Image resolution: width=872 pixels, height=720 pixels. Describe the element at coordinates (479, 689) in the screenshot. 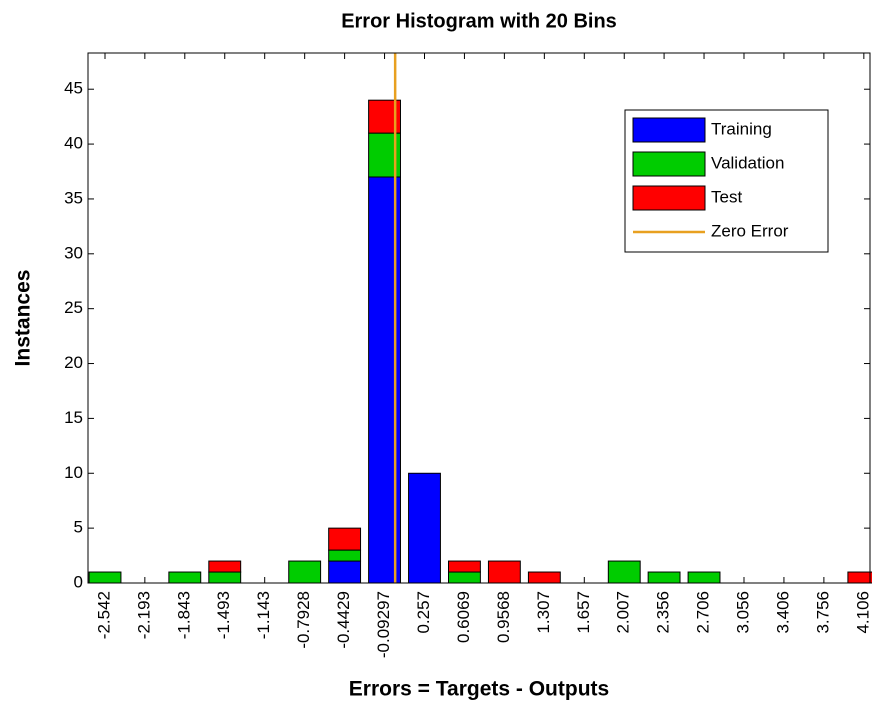

I see `x-axis-label: Errors = Targets - Outputs` at that location.